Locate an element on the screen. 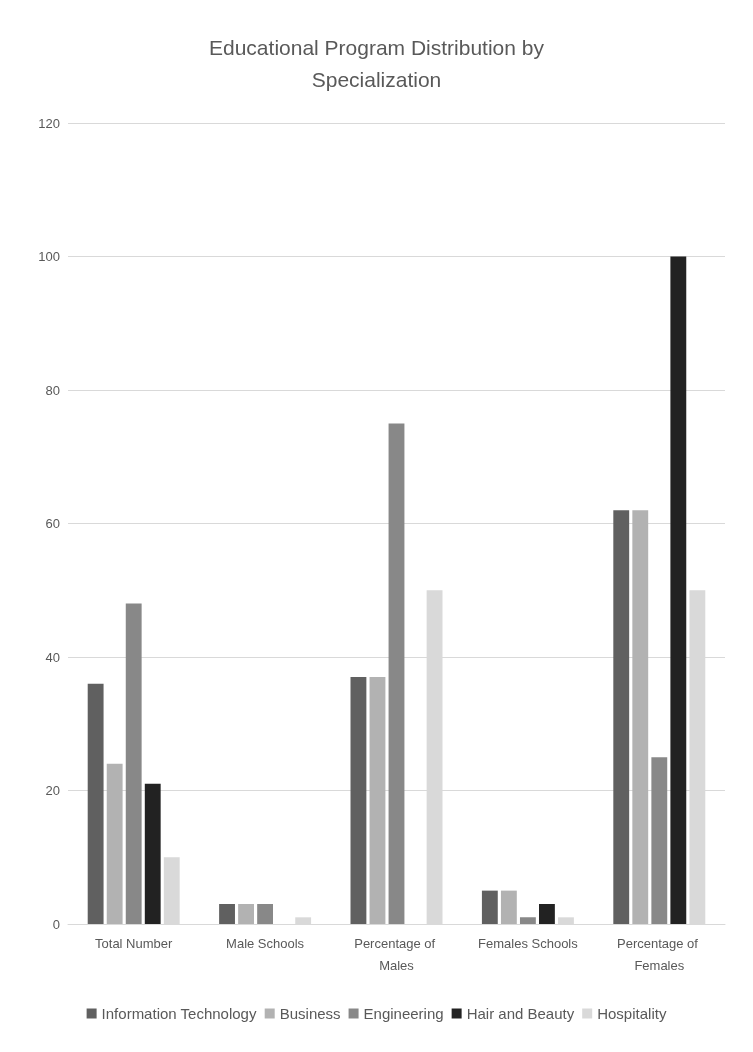 Image resolution: width=753 pixels, height=1052 pixels. y-tick-label: 40 is located at coordinates (52, 657).